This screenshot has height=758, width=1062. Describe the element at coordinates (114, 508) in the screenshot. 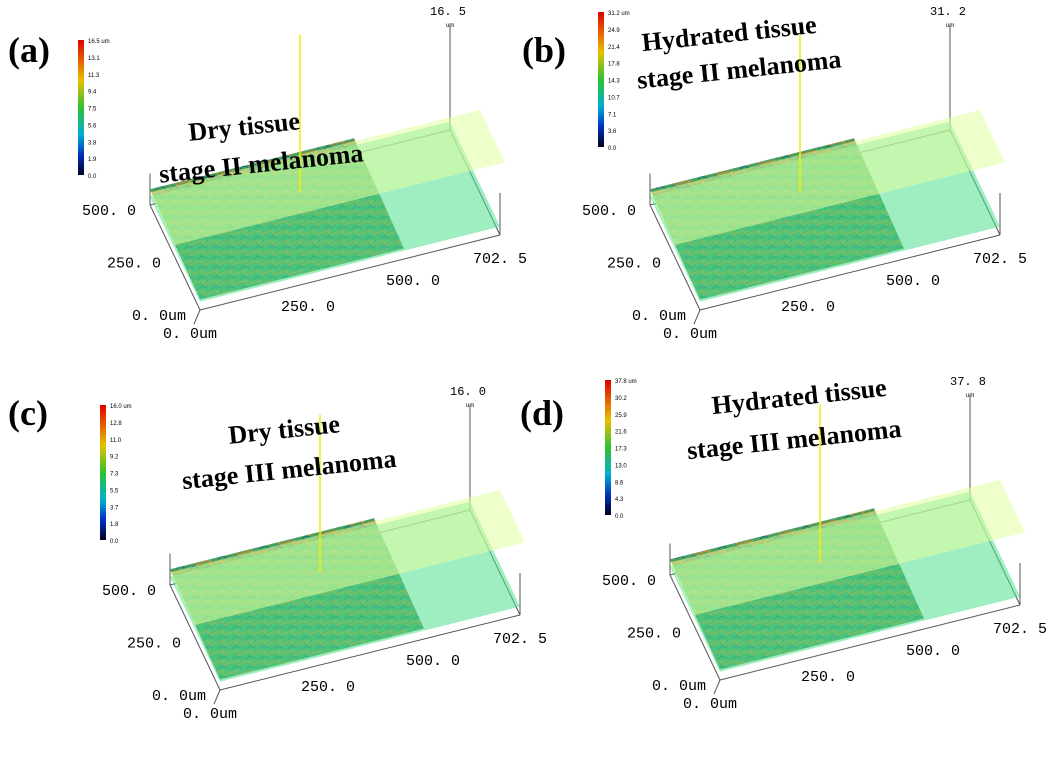

I see `colorbar-label: 3.7` at that location.